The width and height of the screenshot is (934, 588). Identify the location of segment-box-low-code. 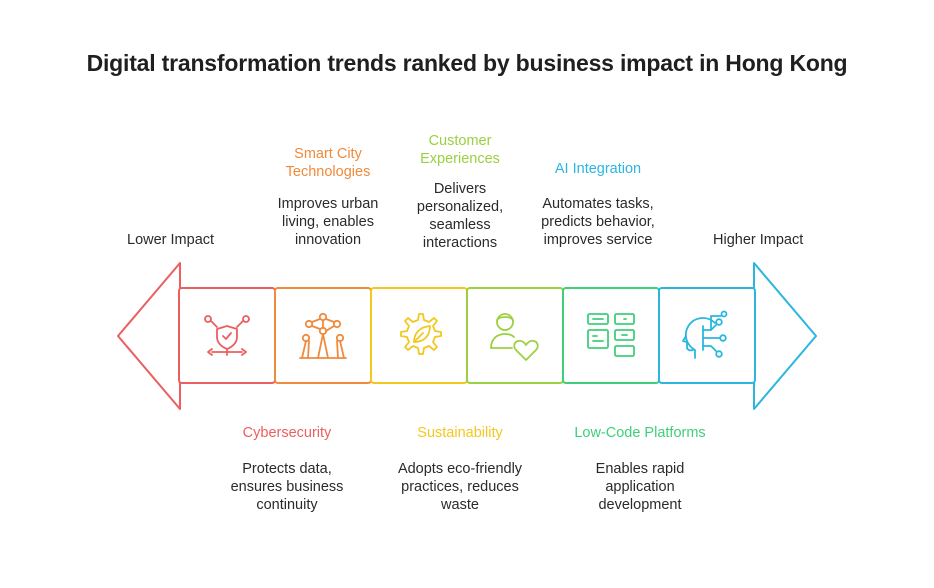
(611, 335).